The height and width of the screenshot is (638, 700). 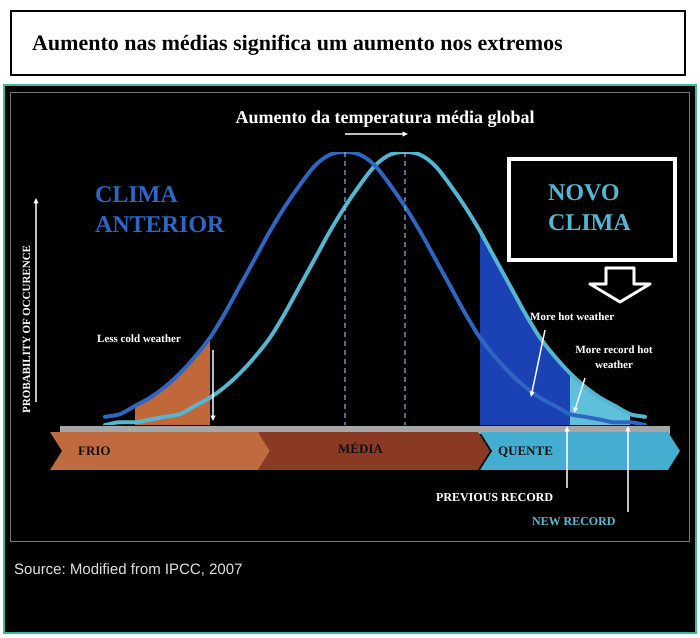 What do you see at coordinates (128, 569) in the screenshot?
I see `source-note: Source: Modified from IPCC, 2007` at bounding box center [128, 569].